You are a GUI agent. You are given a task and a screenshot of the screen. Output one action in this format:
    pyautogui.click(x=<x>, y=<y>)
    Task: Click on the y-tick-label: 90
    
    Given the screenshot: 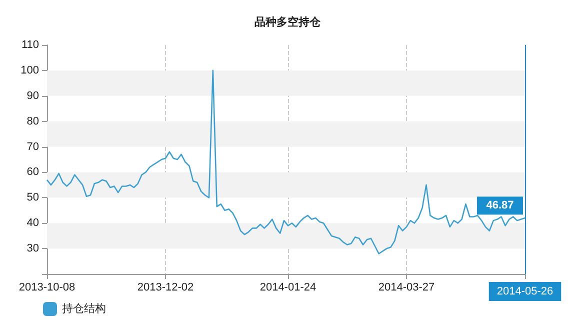 What is the action you would take?
    pyautogui.click(x=32, y=96)
    